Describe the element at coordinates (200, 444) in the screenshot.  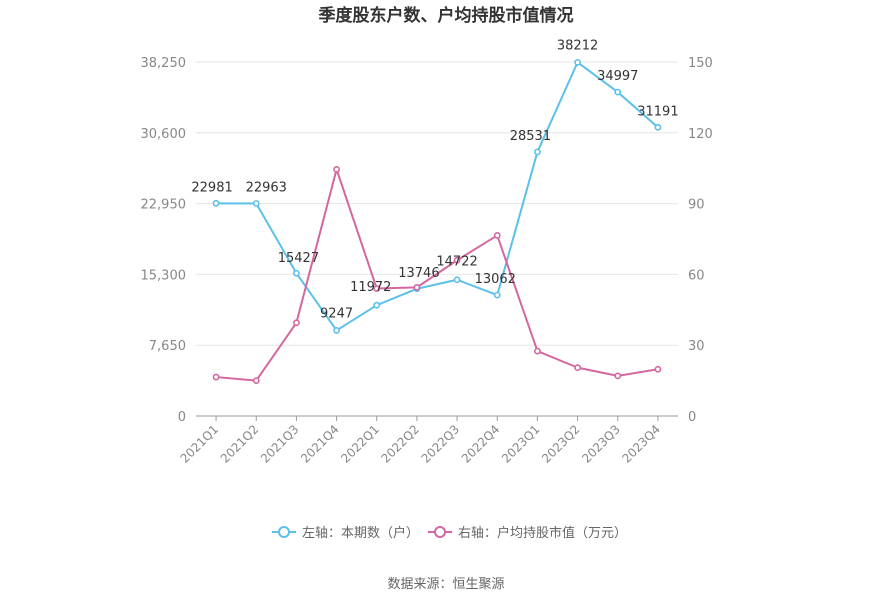
I see `x-tick-label: 2021Q1` at that location.